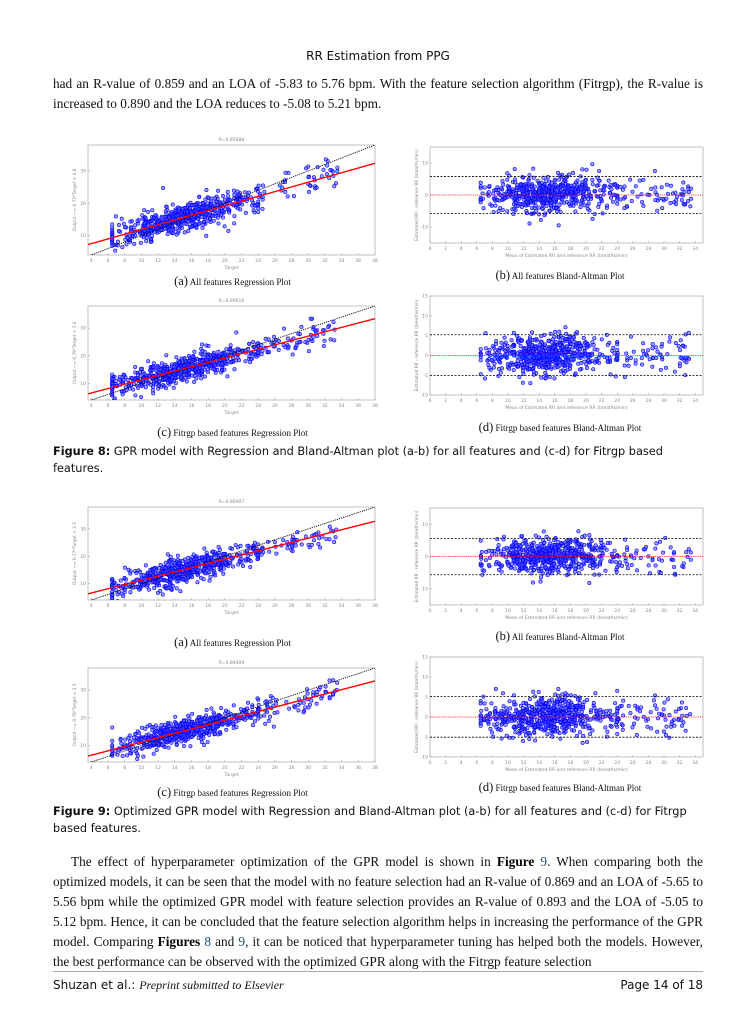 This screenshot has width=756, height=1031. Describe the element at coordinates (566, 195) in the screenshot. I see `plot-area` at that location.